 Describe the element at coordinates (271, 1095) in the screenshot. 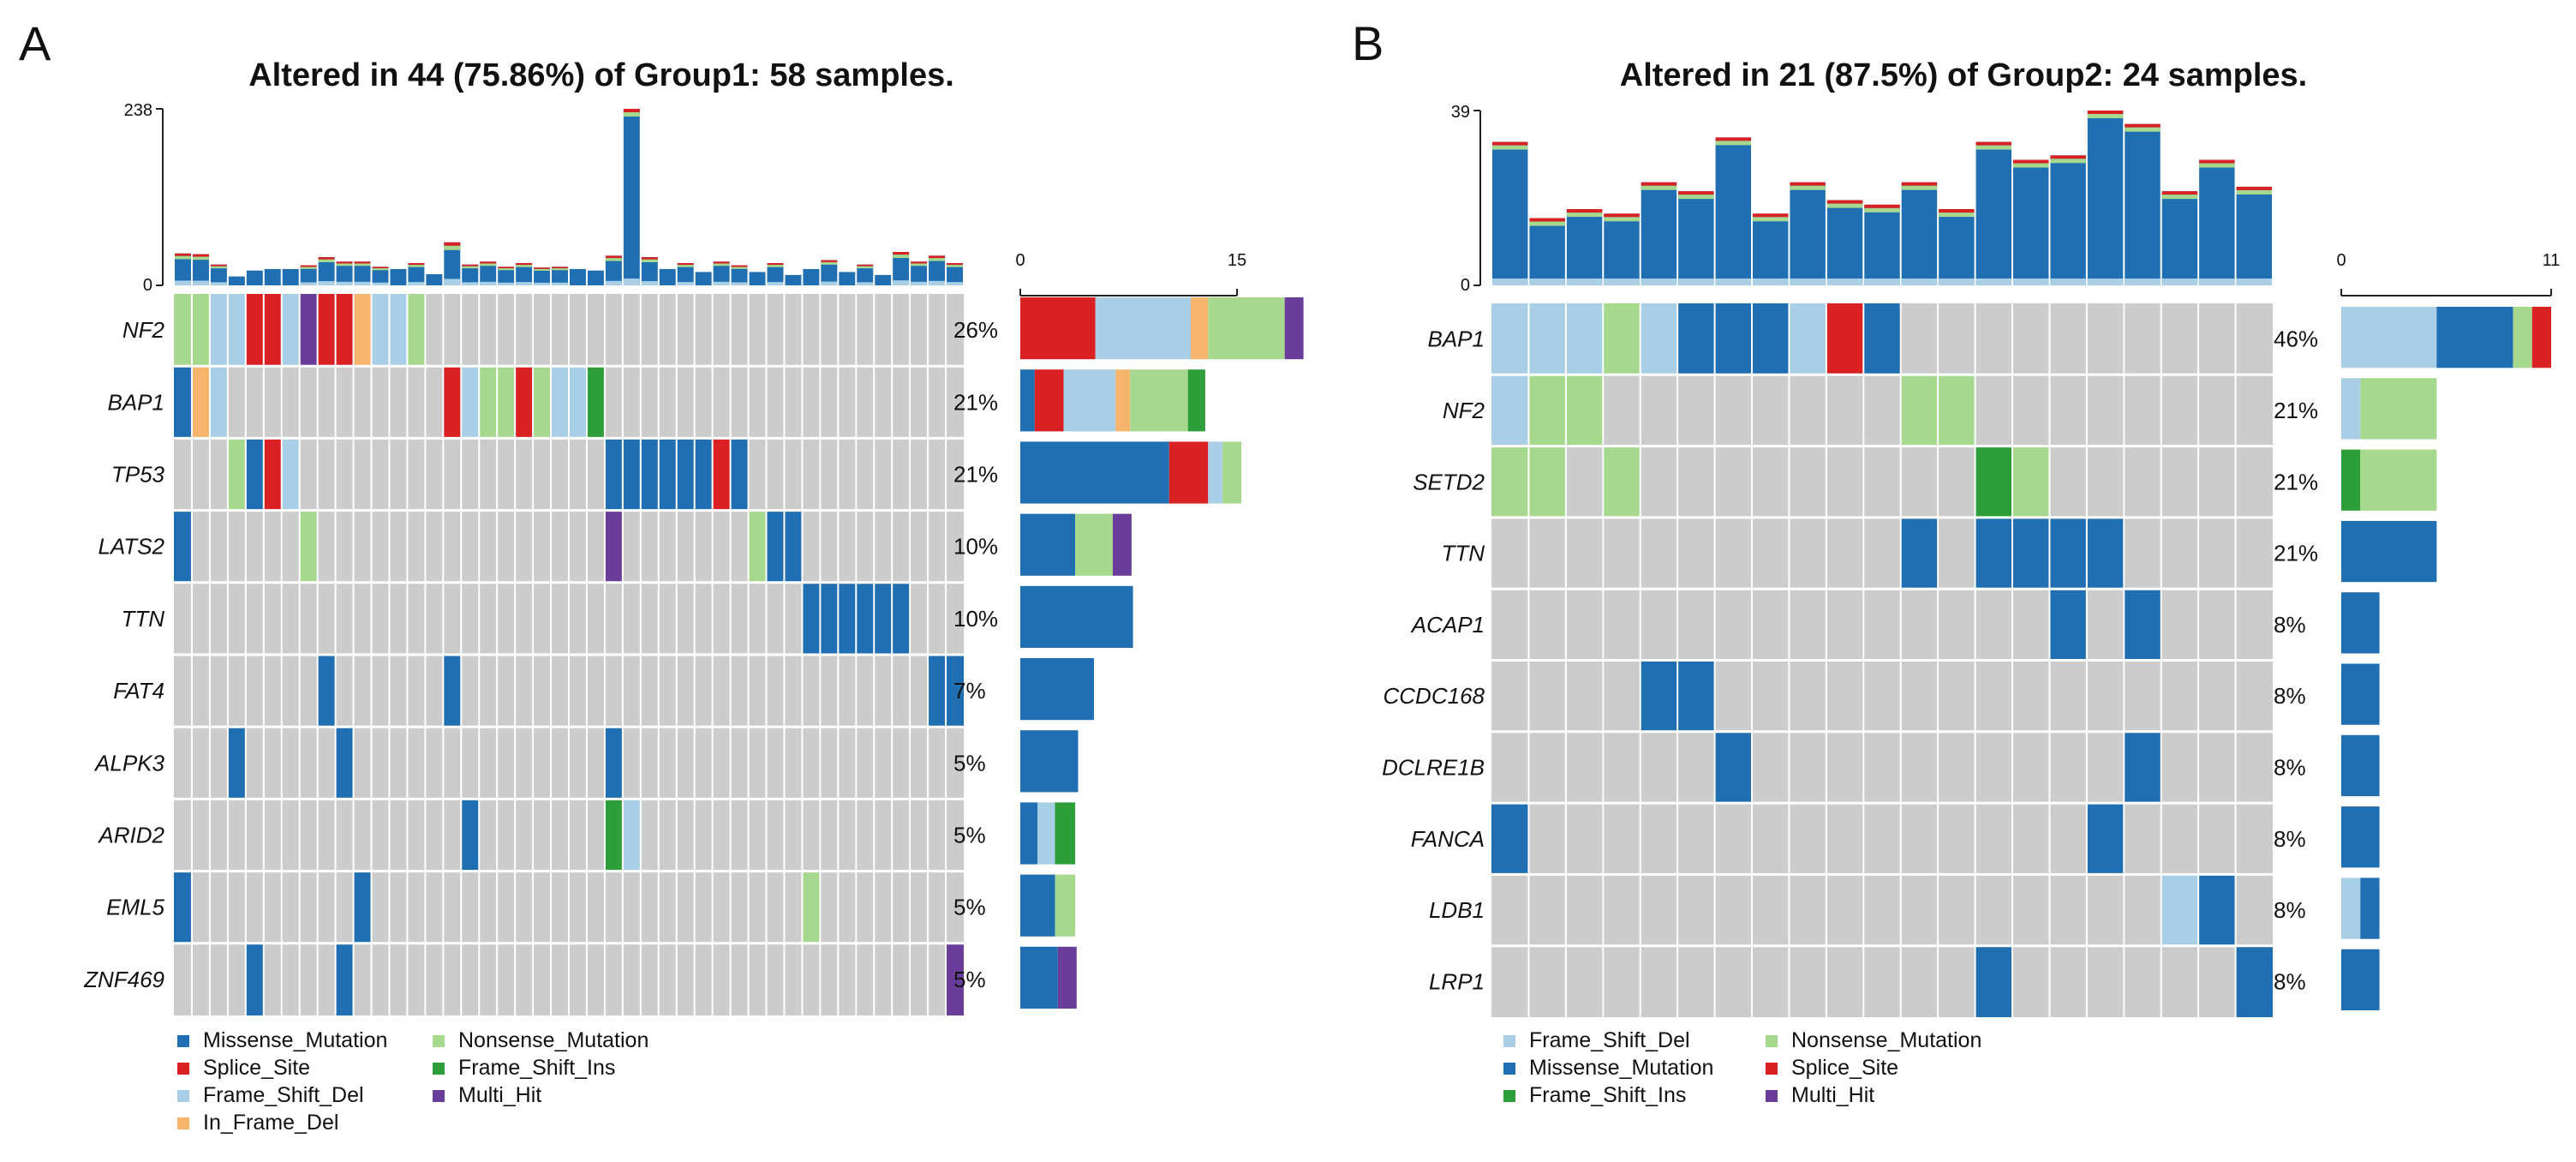

I see `legend-item: Frame_Shift_Del` at that location.